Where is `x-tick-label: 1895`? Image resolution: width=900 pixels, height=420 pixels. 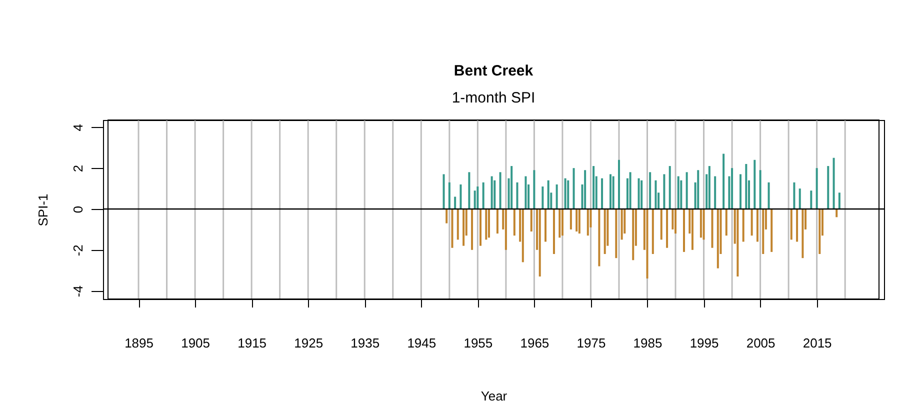
x-tick-label: 1895 is located at coordinates (139, 343).